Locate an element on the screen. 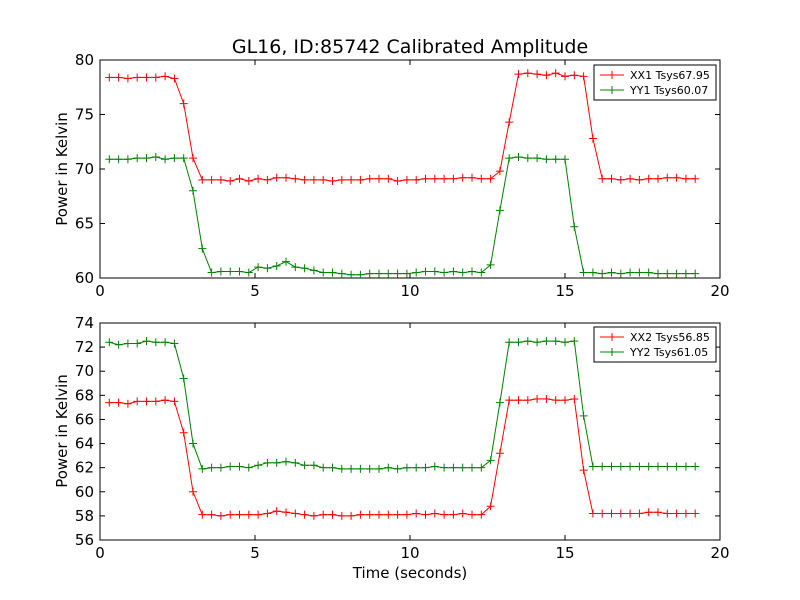  top-y-tick-label: 60 is located at coordinates (84, 278).